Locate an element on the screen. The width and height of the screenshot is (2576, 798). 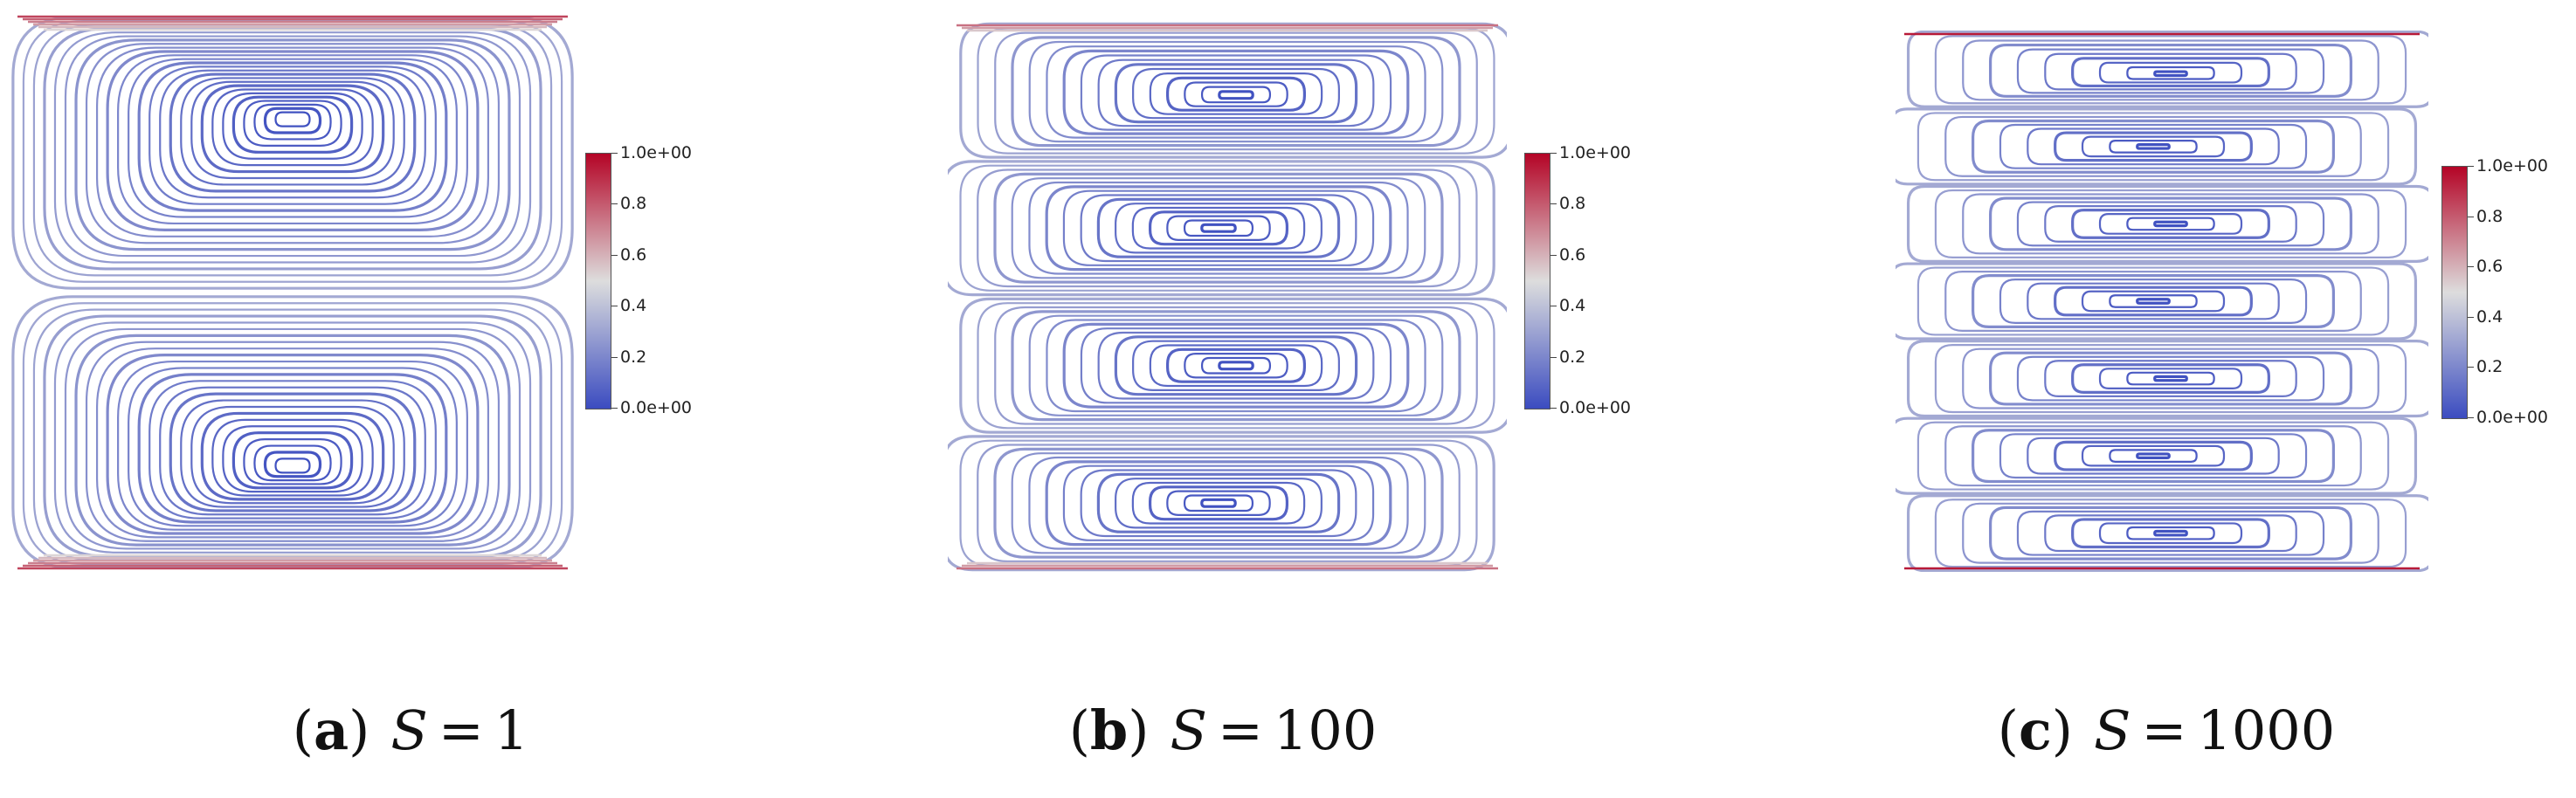
streamline-plot-b is located at coordinates (1227, 297).